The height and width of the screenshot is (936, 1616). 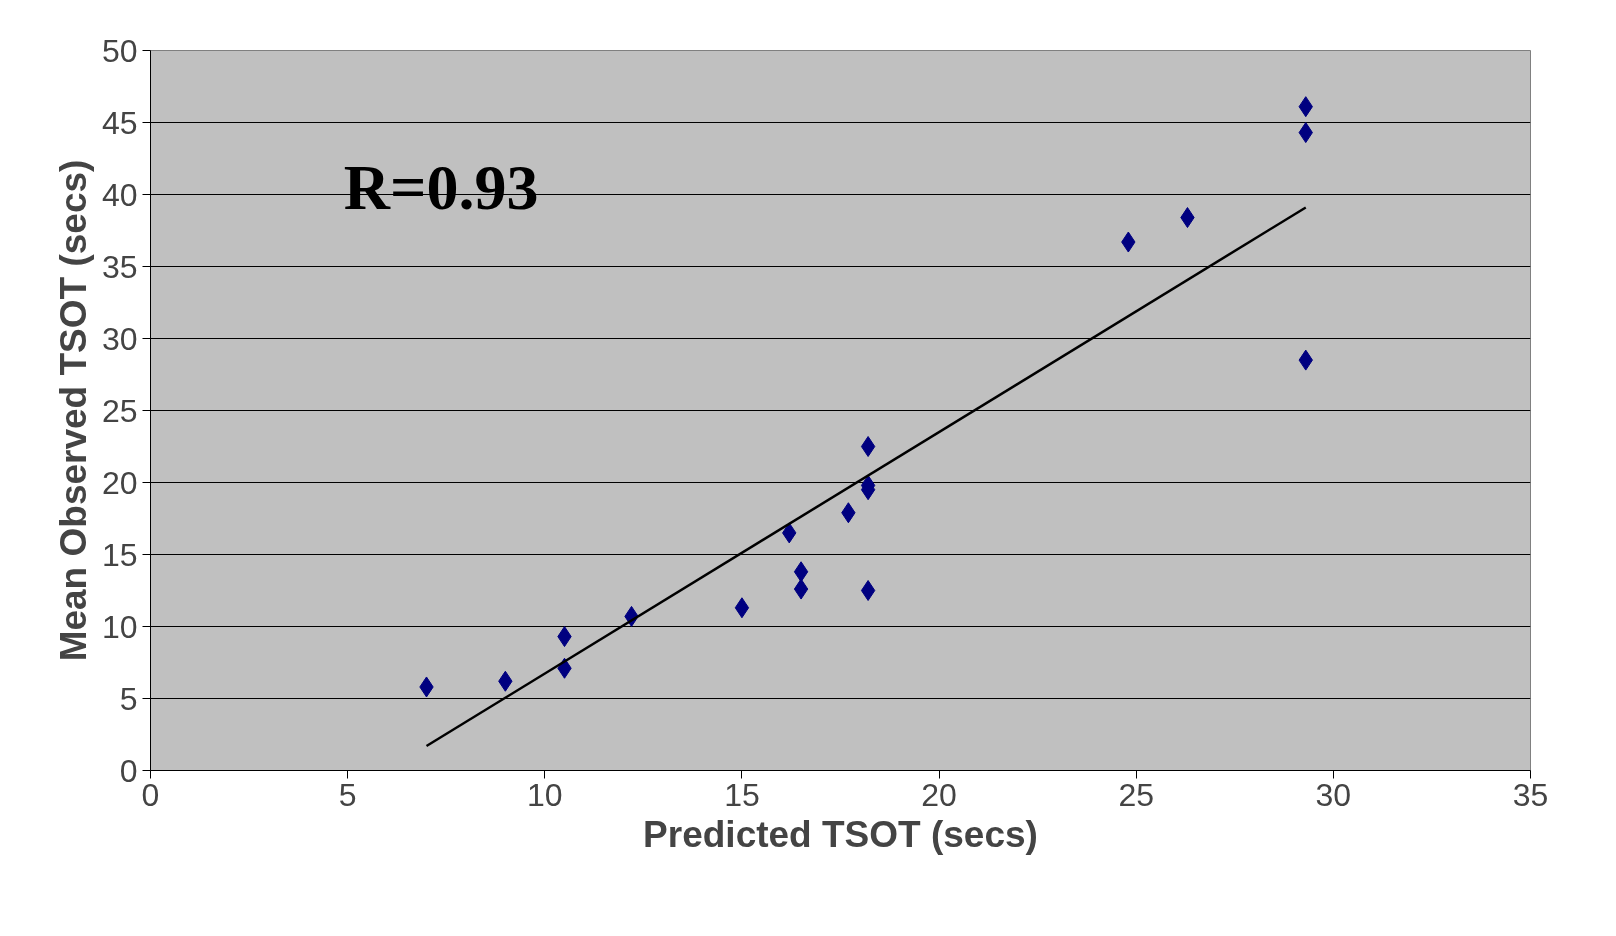 I want to click on x-tick-label: 30, so click(x=1333, y=794).